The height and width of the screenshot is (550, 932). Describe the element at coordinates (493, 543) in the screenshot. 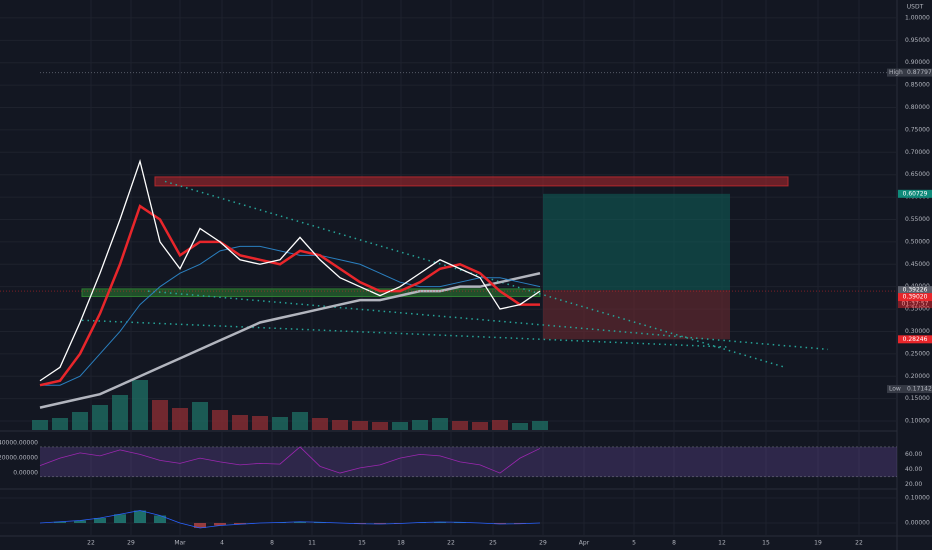

I see `x-tick-label: 25` at that location.